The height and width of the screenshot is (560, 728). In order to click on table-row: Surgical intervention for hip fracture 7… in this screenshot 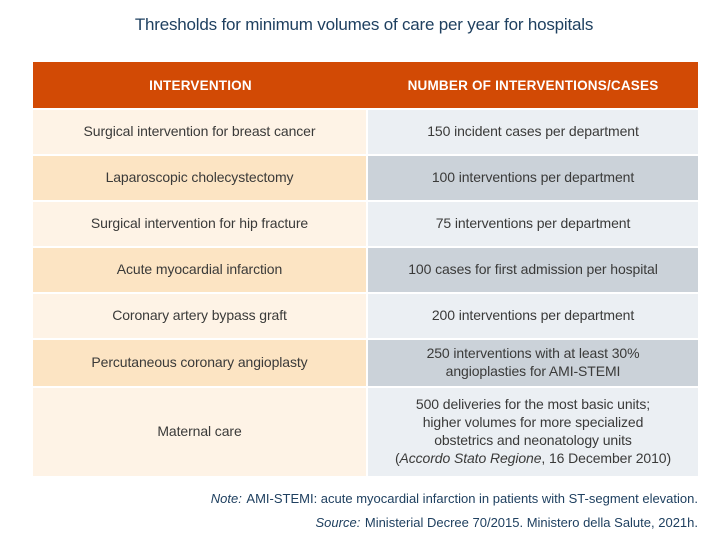, I will do `click(365, 224)`.